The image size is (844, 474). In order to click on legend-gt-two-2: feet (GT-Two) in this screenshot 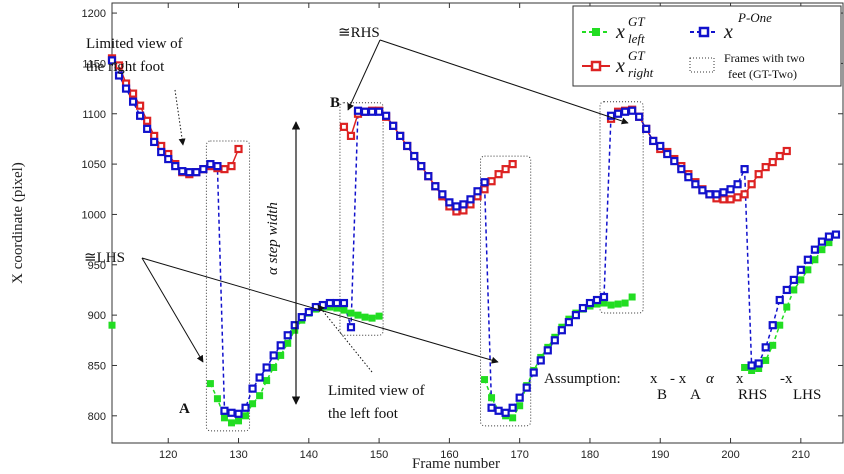, I will do `click(762, 74)`.